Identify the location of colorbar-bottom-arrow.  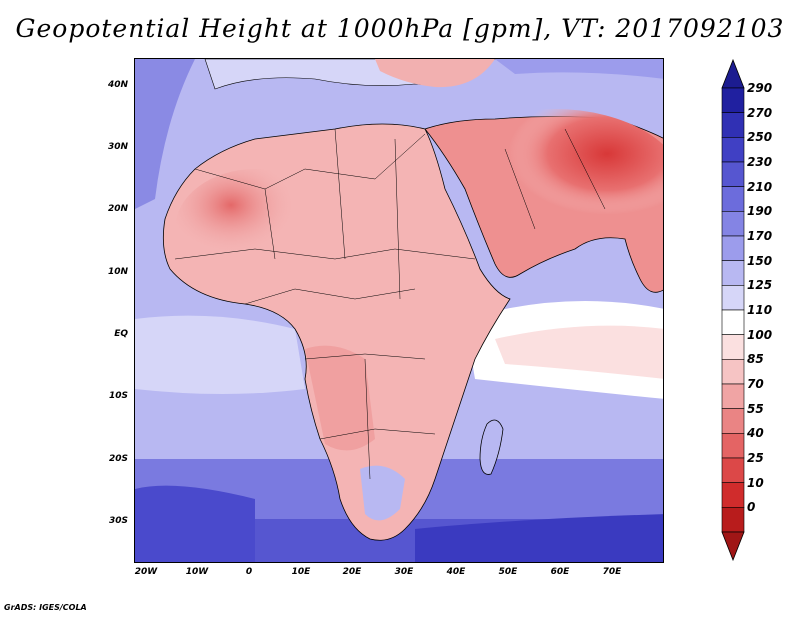
(733, 546).